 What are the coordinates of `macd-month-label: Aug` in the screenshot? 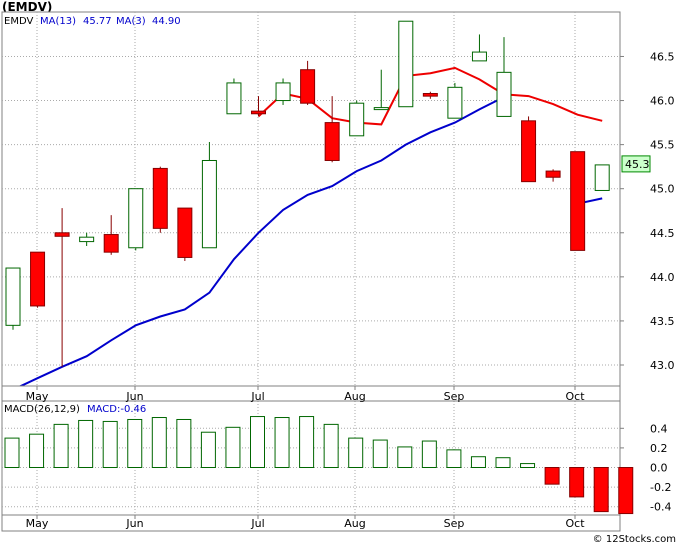 It's located at (354, 523).